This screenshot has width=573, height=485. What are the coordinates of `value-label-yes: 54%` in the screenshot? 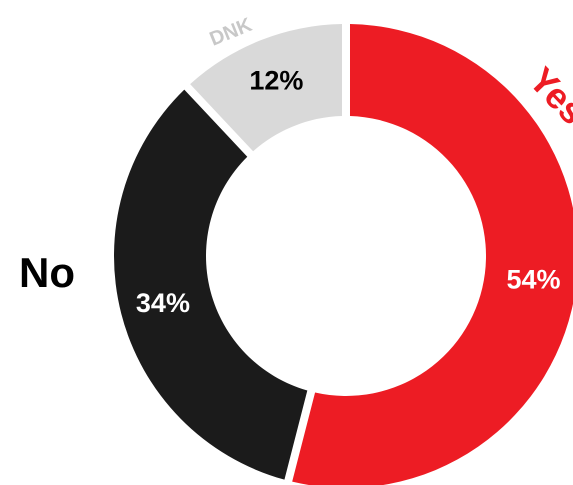 It's located at (533, 280).